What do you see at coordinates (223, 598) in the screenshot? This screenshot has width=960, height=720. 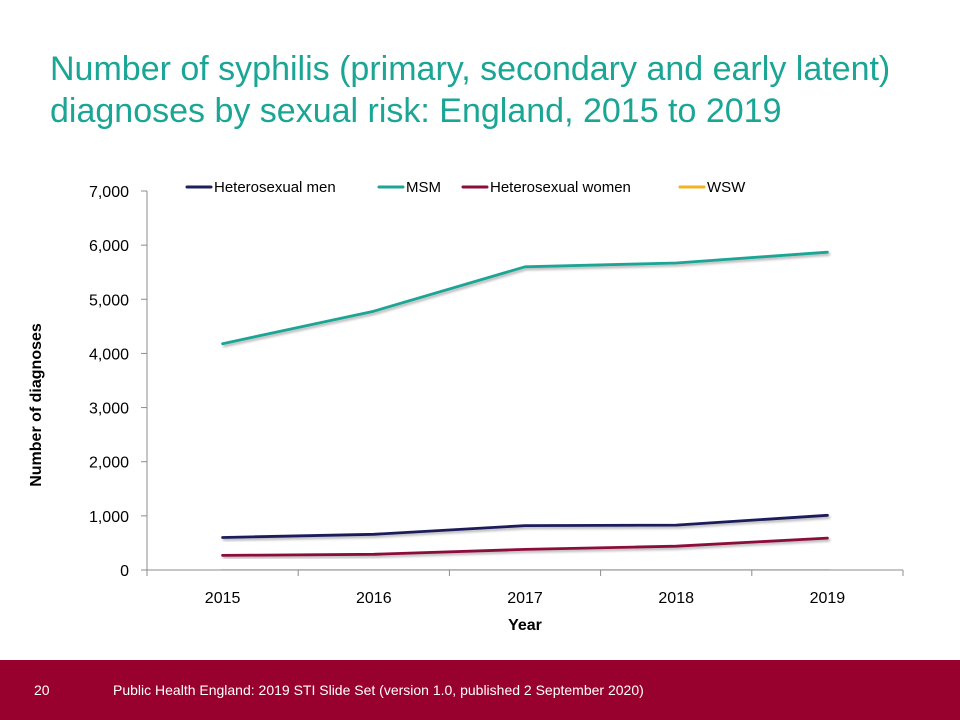 I see `x-tick-label: 2015` at bounding box center [223, 598].